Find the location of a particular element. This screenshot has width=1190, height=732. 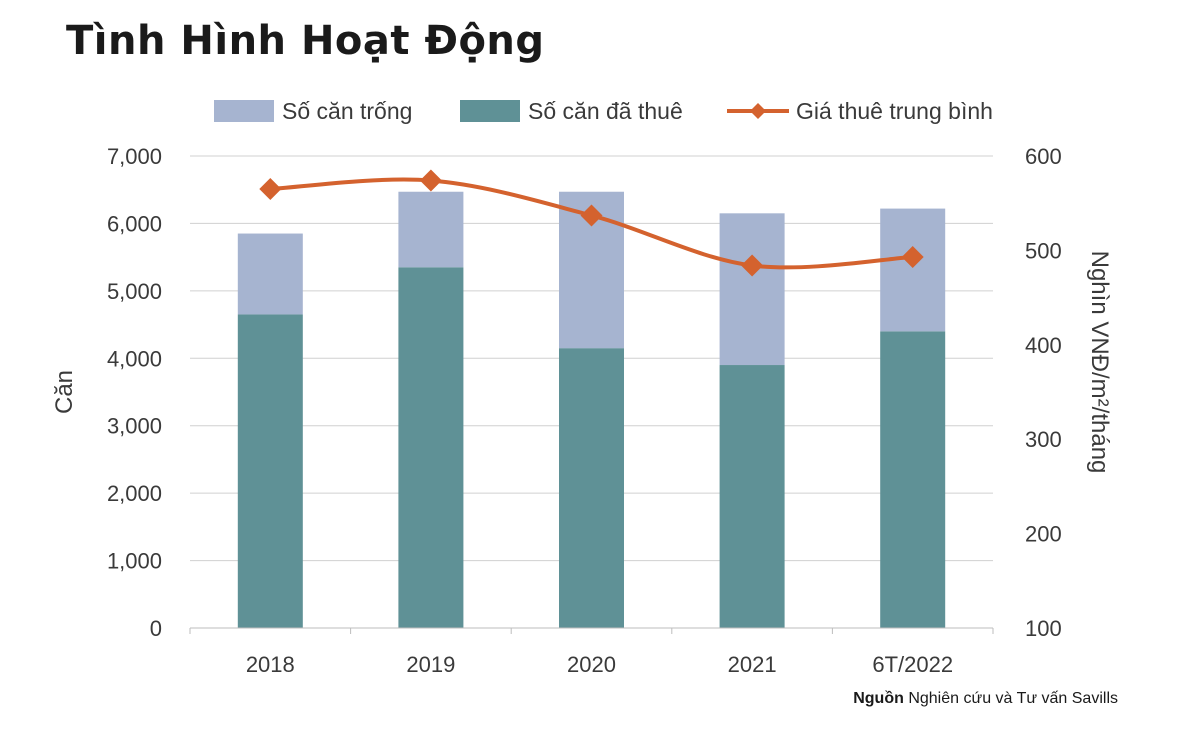

y2-tick-label: 300 is located at coordinates (1043, 439).